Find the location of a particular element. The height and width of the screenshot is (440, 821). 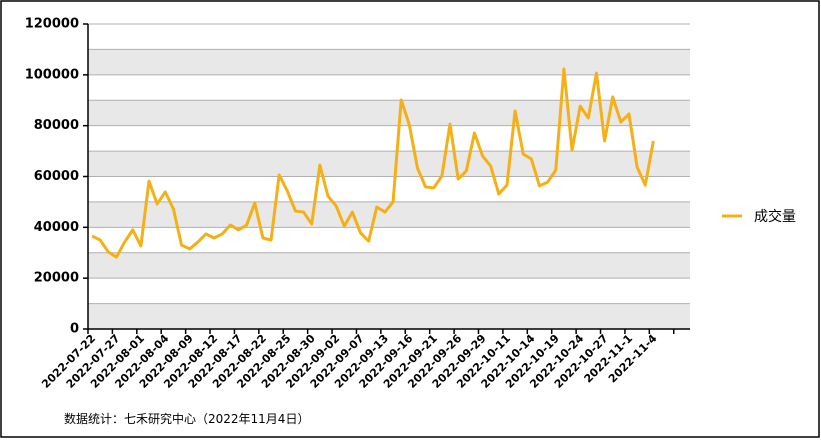

y-tick-label: 20000 is located at coordinates (56, 278).